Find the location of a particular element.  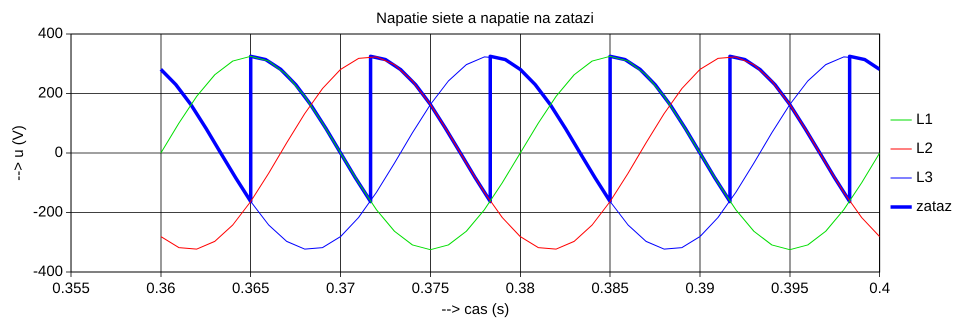

y-tick-label: 400 is located at coordinates (51, 33).